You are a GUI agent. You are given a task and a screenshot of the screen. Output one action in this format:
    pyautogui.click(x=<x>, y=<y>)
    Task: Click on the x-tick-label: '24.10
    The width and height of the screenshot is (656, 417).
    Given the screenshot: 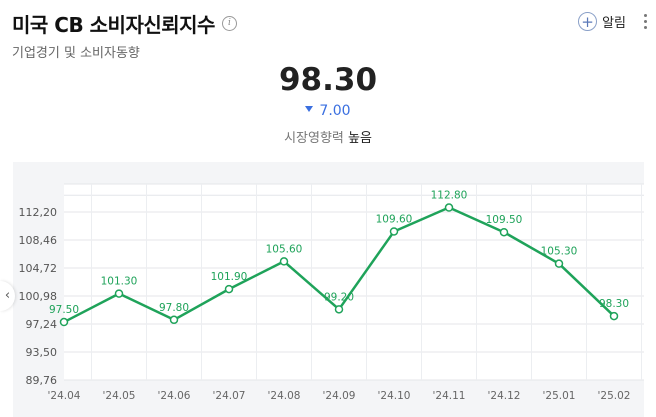 What is the action you would take?
    pyautogui.click(x=394, y=396)
    